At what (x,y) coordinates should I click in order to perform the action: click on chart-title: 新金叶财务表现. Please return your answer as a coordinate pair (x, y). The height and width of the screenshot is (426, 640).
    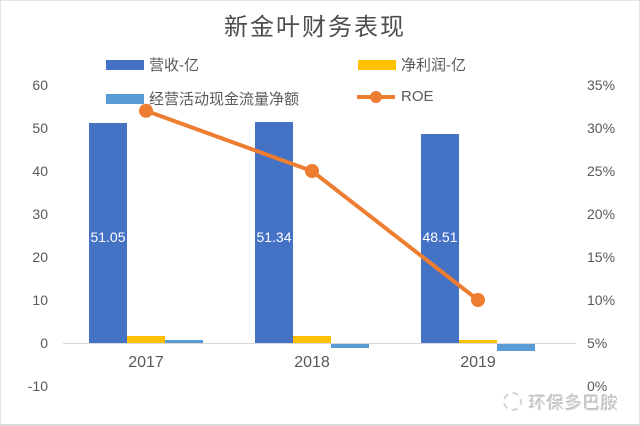
    Looking at the image, I should click on (315, 27).